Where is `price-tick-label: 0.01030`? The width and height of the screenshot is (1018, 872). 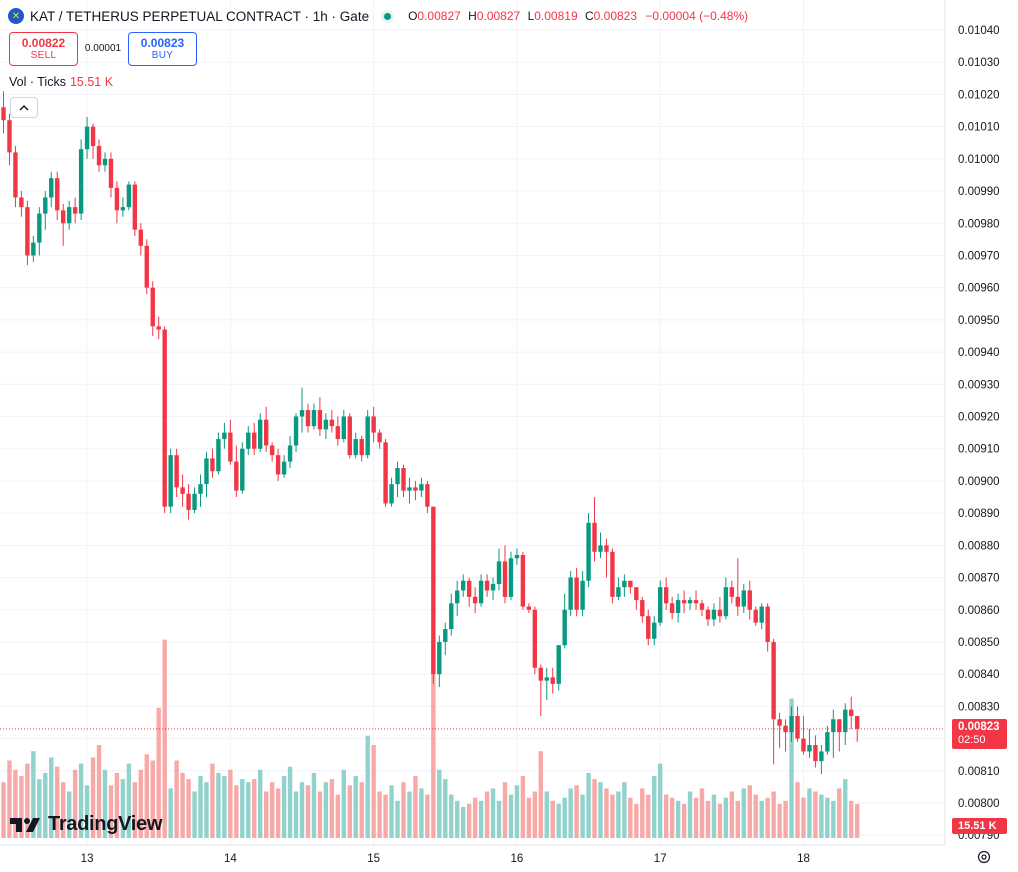 price-tick-label: 0.01030 is located at coordinates (979, 63).